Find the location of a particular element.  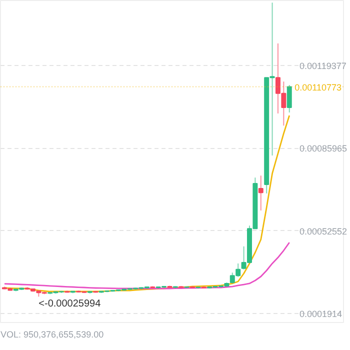

y-tick-label: 0.0001914 is located at coordinates (321, 314).